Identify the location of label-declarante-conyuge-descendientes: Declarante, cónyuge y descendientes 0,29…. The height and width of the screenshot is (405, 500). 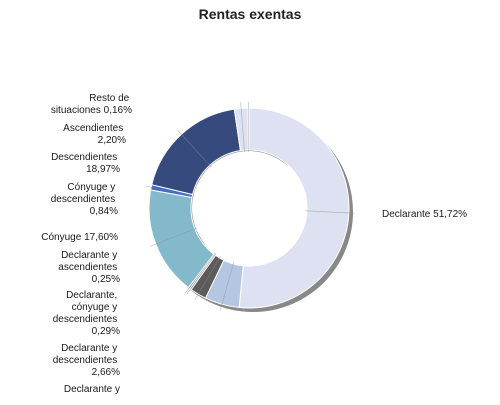
(86, 313).